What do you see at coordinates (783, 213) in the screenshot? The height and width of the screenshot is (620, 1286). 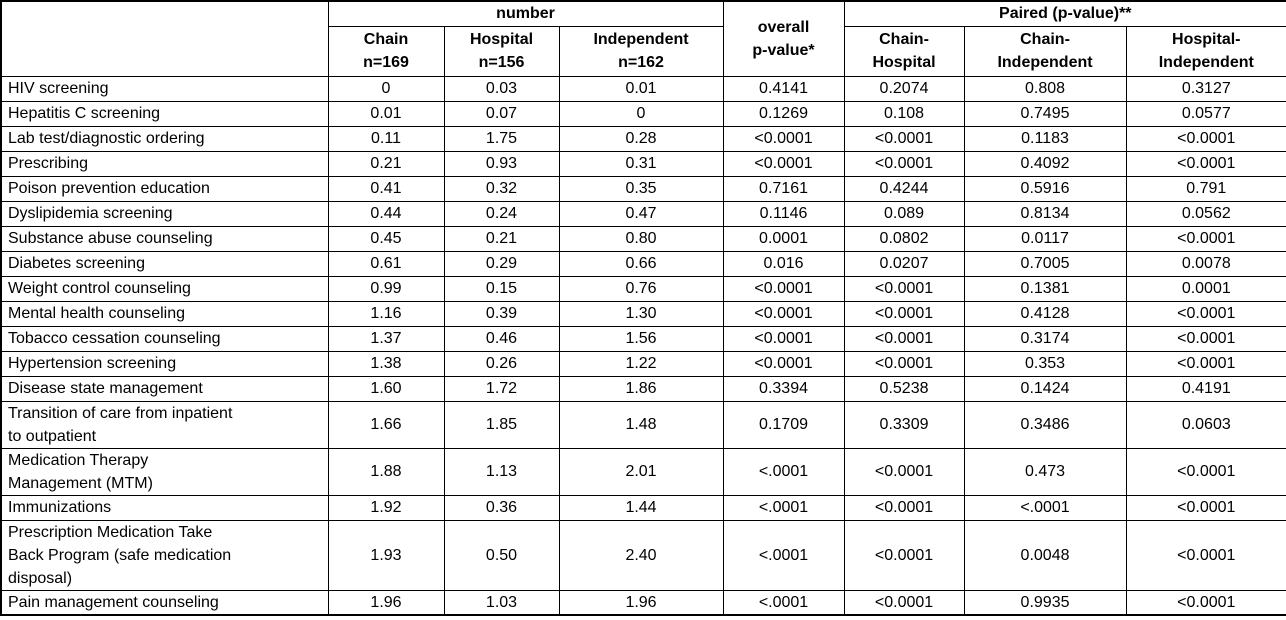 I see `data-cell: 0.1146` at bounding box center [783, 213].